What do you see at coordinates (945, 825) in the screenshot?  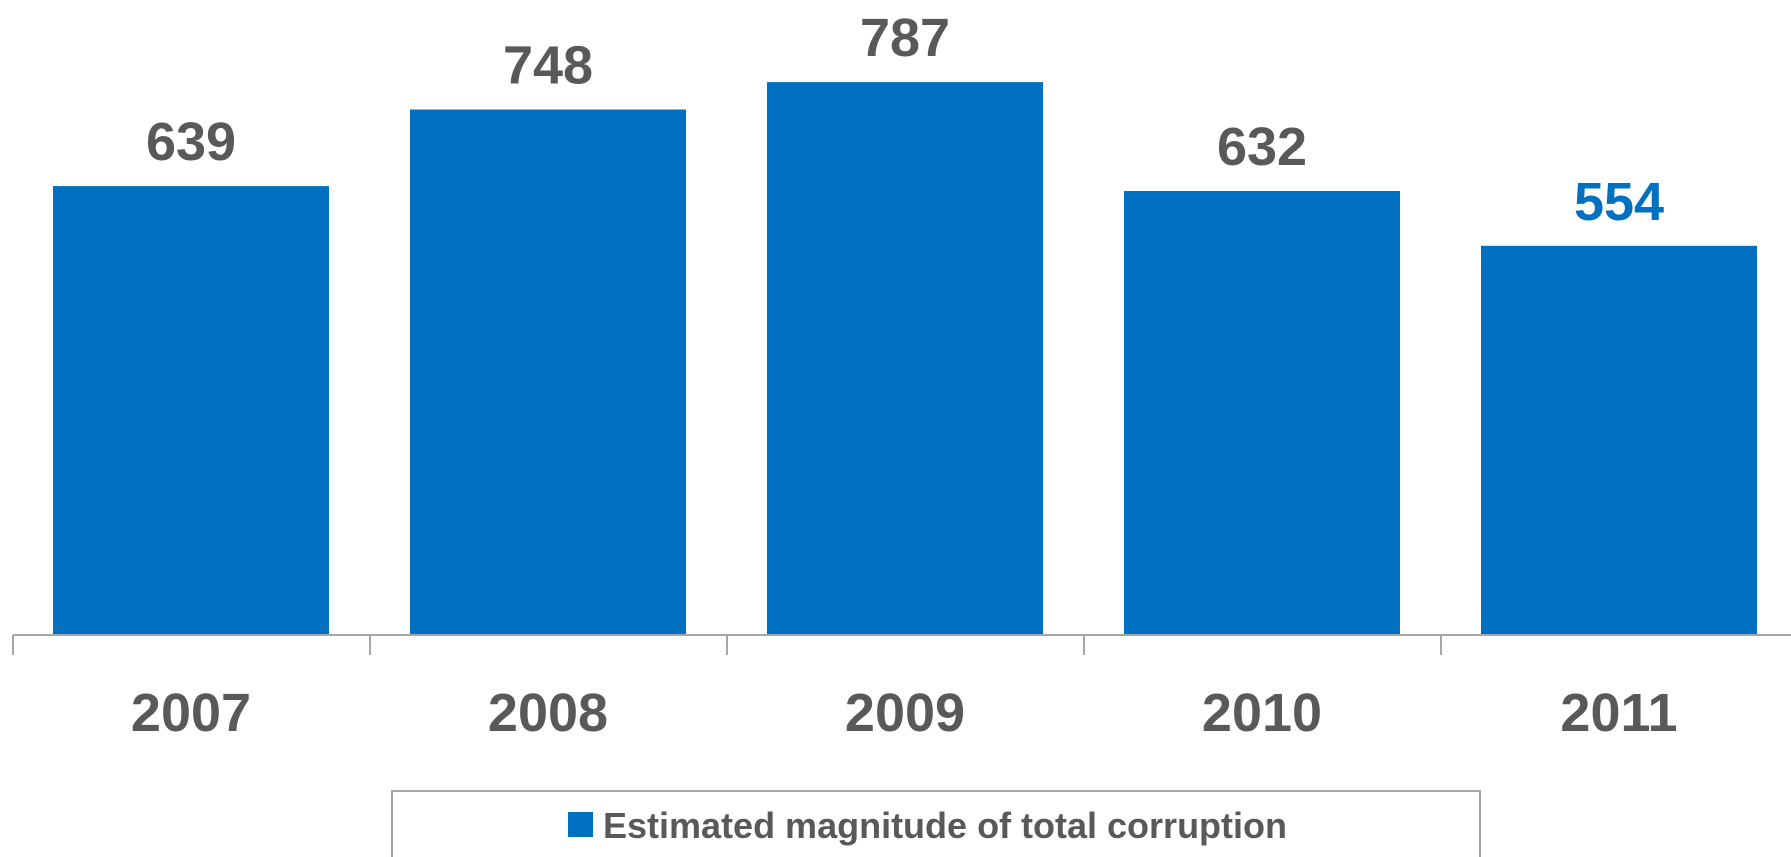 I see `legend-label: Estimated magnitude of total corruption` at bounding box center [945, 825].